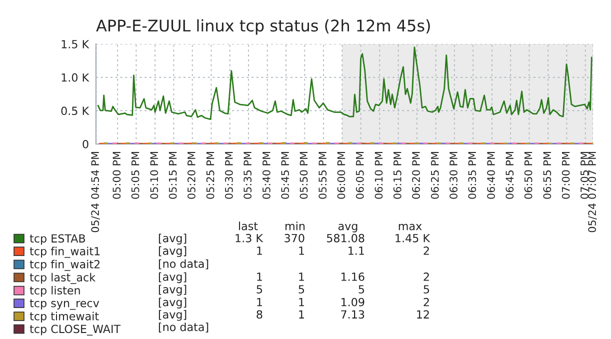 This screenshot has height=339, width=611. What do you see at coordinates (294, 238) in the screenshot?
I see `text: 370` at bounding box center [294, 238].